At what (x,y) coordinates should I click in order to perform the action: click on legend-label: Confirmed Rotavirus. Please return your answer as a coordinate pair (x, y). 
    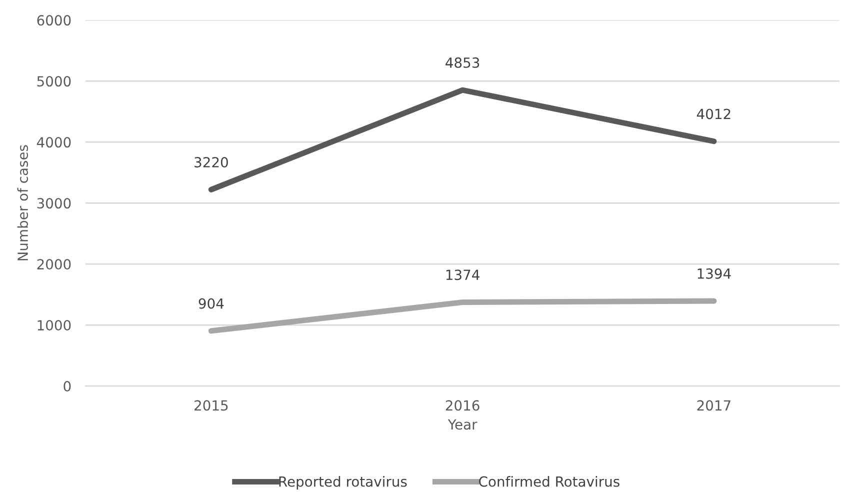
    Looking at the image, I should click on (549, 481).